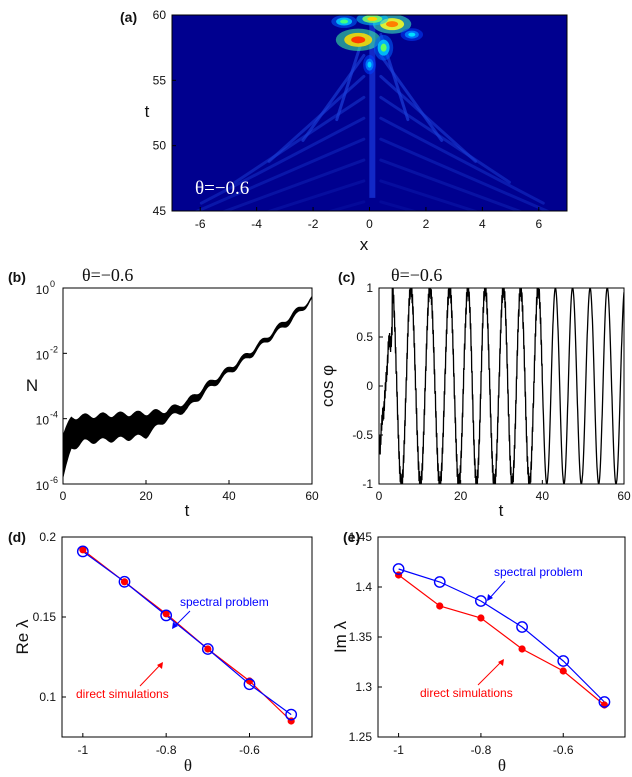 Image resolution: width=632 pixels, height=777 pixels. What do you see at coordinates (503, 491) in the screenshot?
I see `panel-c-xticks: 0 20 40 60` at bounding box center [503, 491].